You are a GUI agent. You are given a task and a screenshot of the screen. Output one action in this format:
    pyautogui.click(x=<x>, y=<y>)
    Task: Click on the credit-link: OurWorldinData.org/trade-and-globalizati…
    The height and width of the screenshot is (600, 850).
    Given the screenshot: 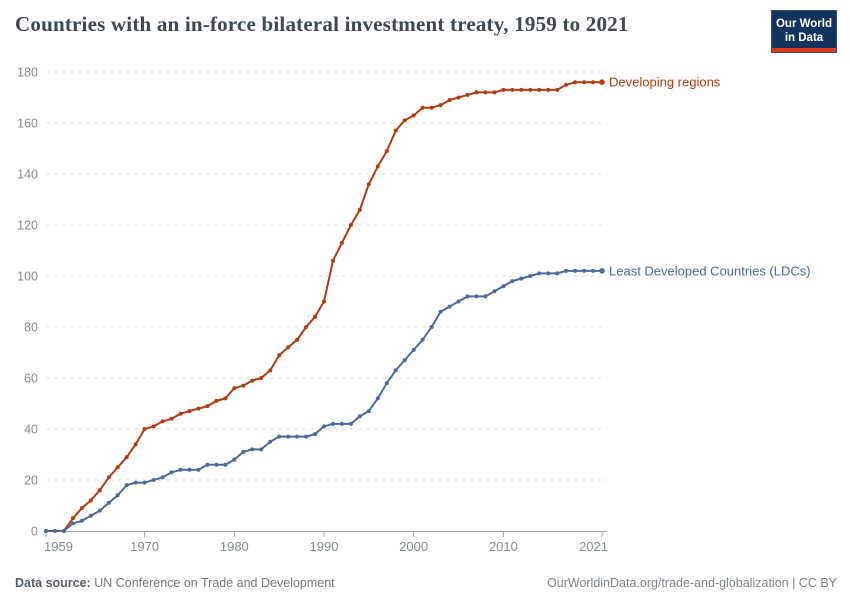 What is the action you would take?
    pyautogui.click(x=692, y=583)
    